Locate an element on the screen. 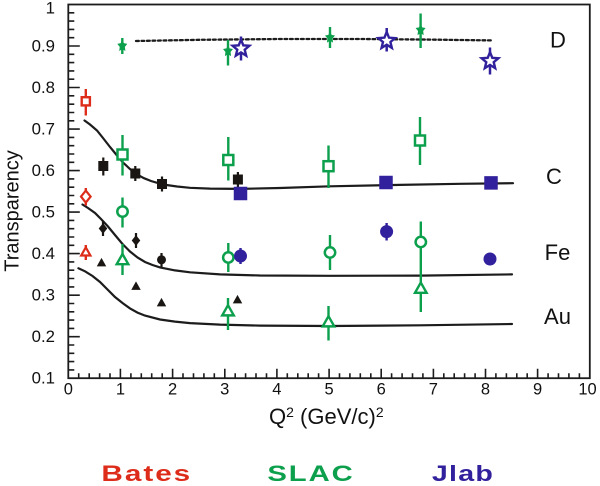 The width and height of the screenshot is (600, 486). svg-text: 0.1 is located at coordinates (43, 378).